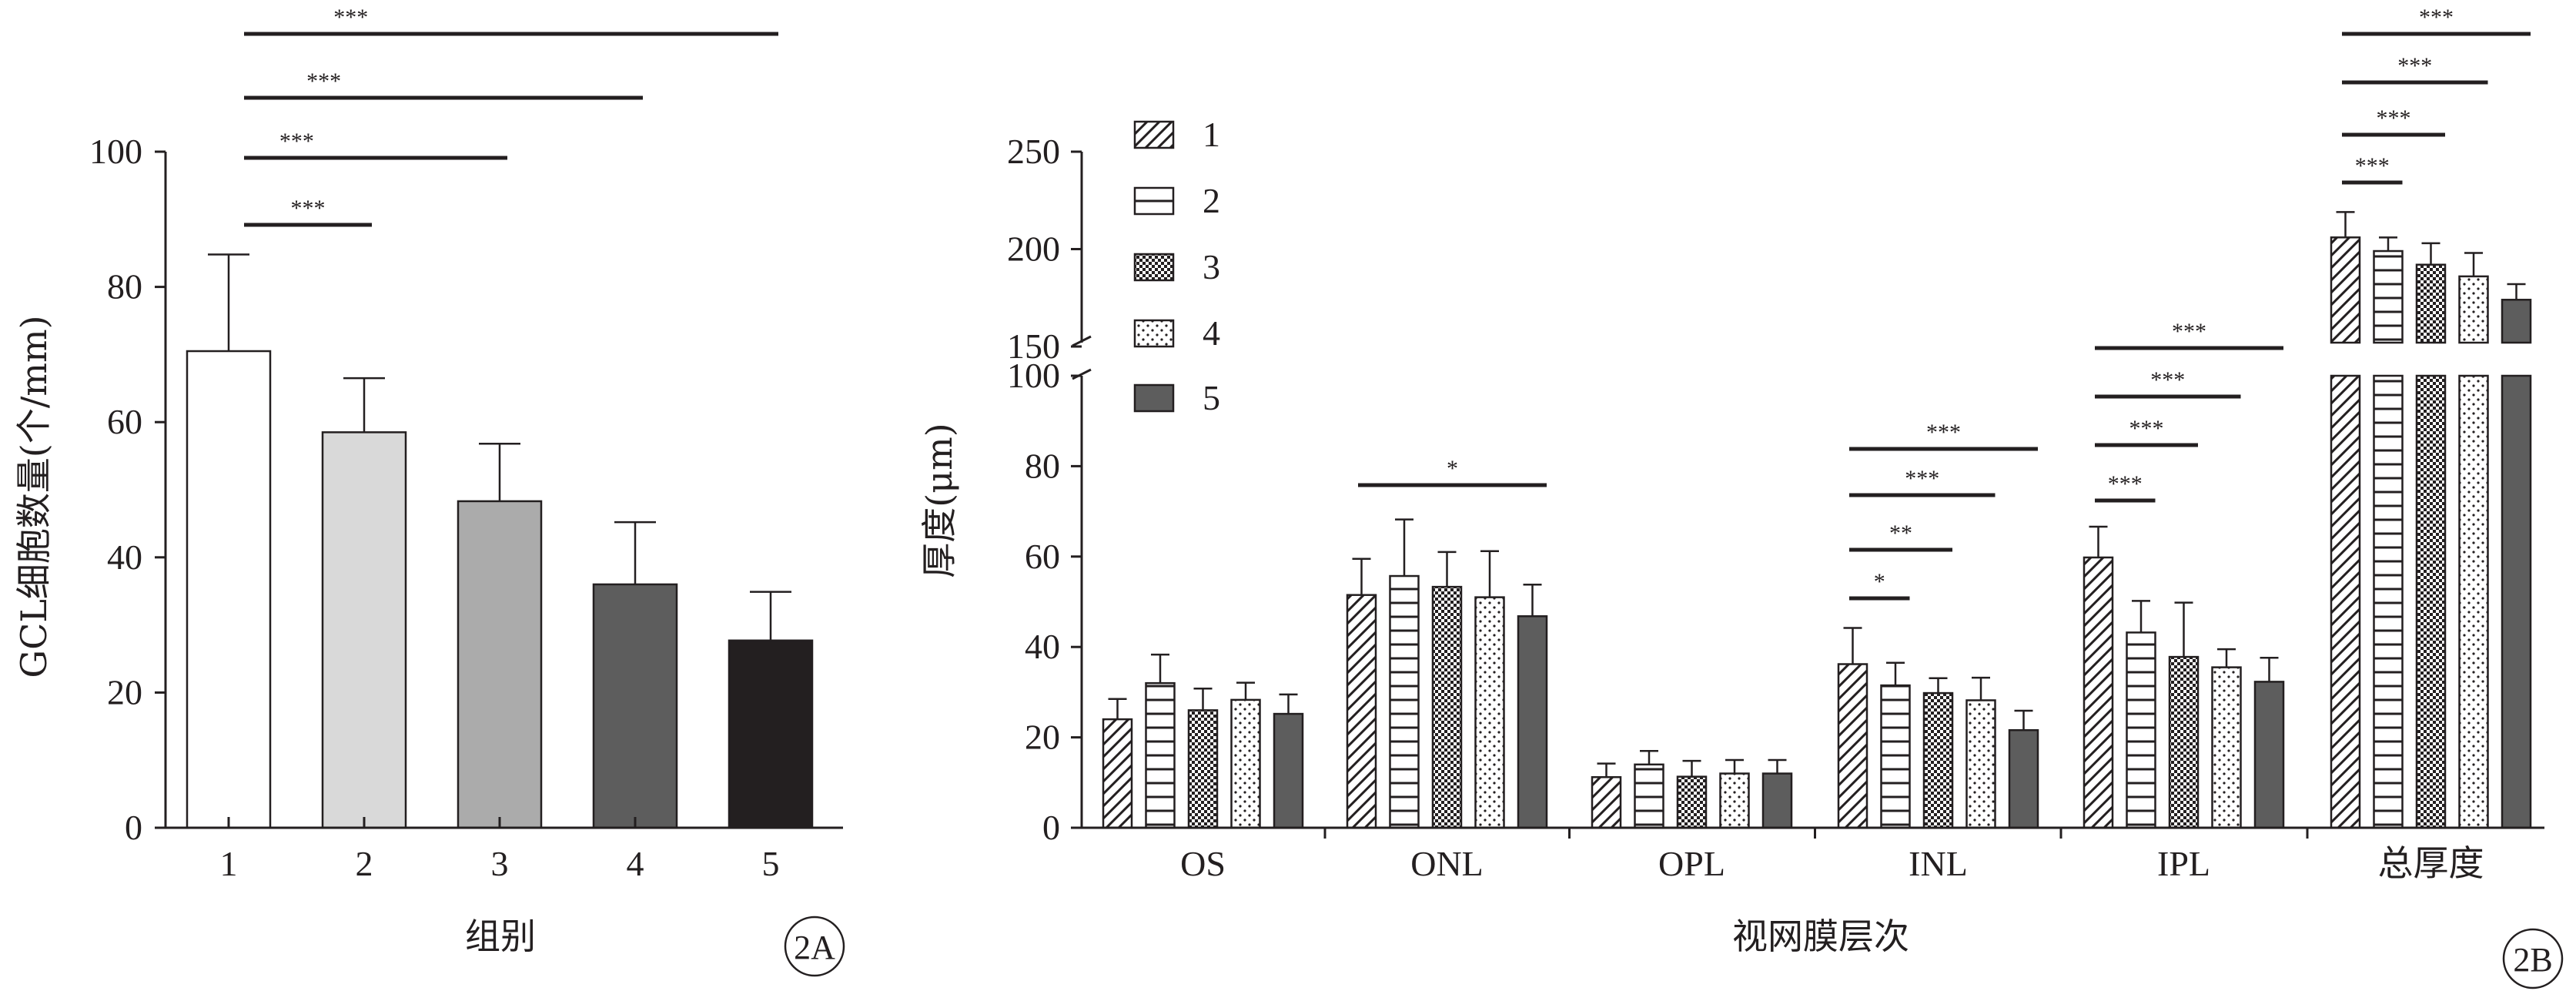 This screenshot has width=2576, height=991. What do you see at coordinates (1901, 533) in the screenshot?
I see `significance-label-INL-1-3: **` at bounding box center [1901, 533].